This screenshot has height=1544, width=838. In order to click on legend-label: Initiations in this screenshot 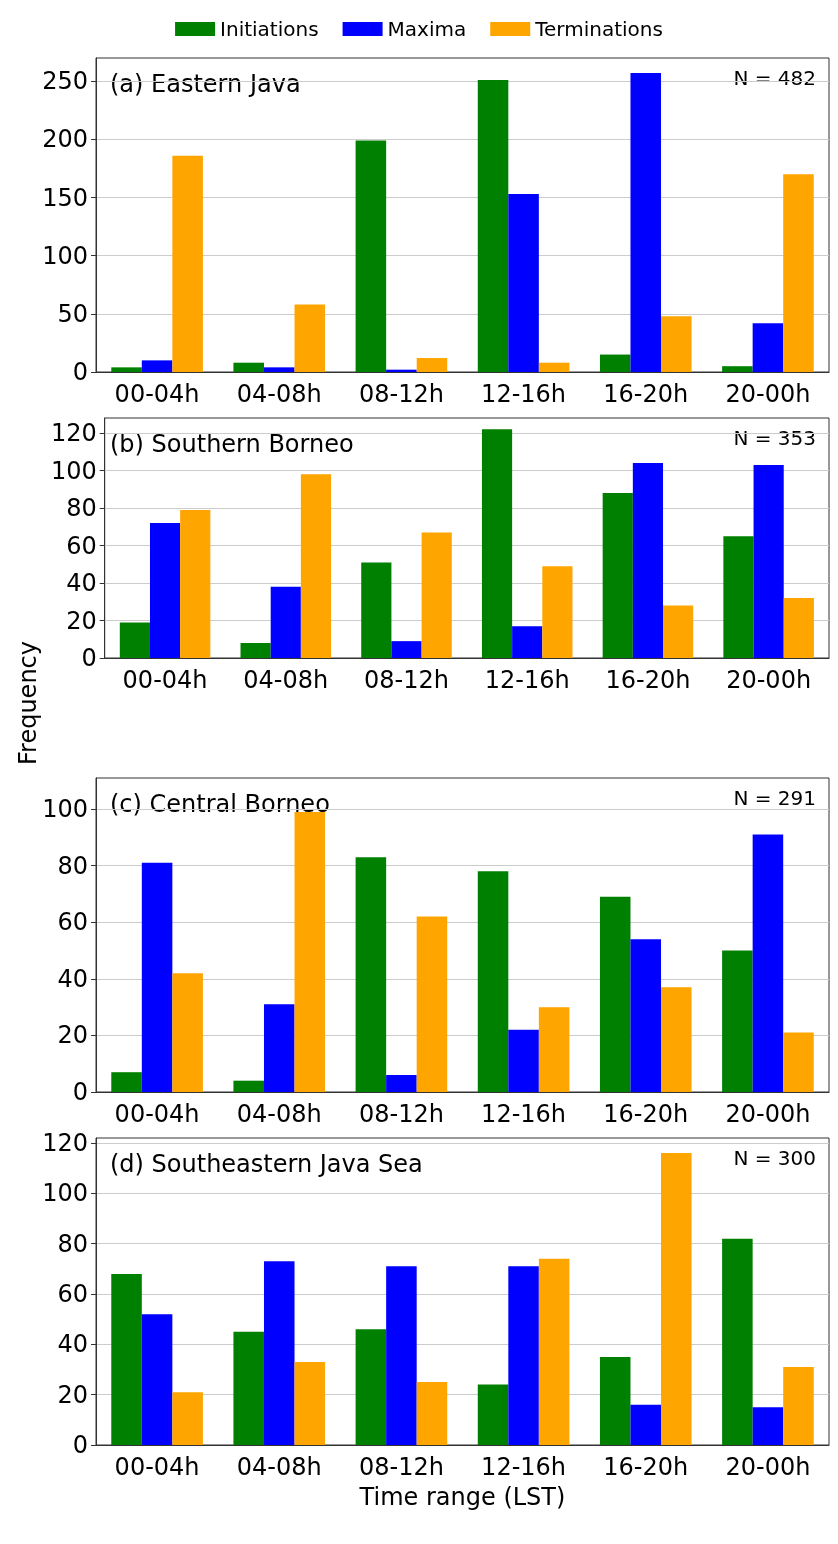, I will do `click(269, 29)`.